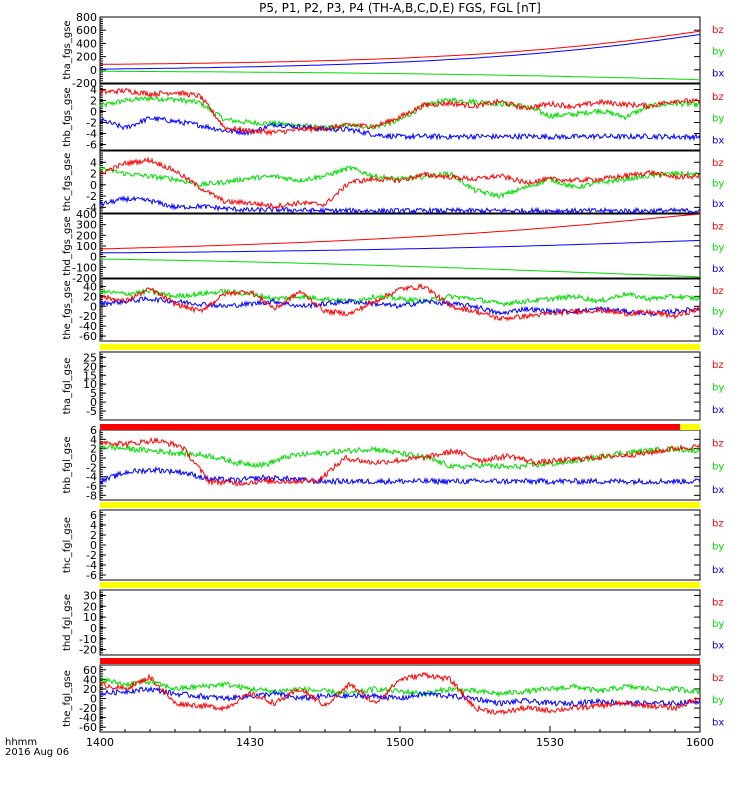  What do you see at coordinates (67, 182) in the screenshot?
I see `y-axis-label: thc_fgs_gse` at bounding box center [67, 182].